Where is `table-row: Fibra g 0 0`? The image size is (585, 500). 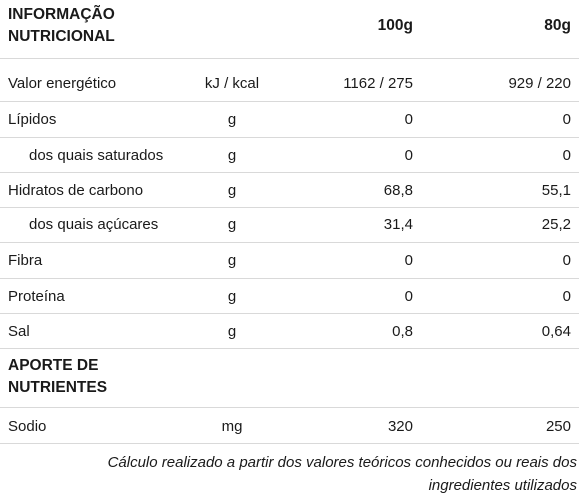
table-row: Fibra g 0 0 is located at coordinates (289, 261).